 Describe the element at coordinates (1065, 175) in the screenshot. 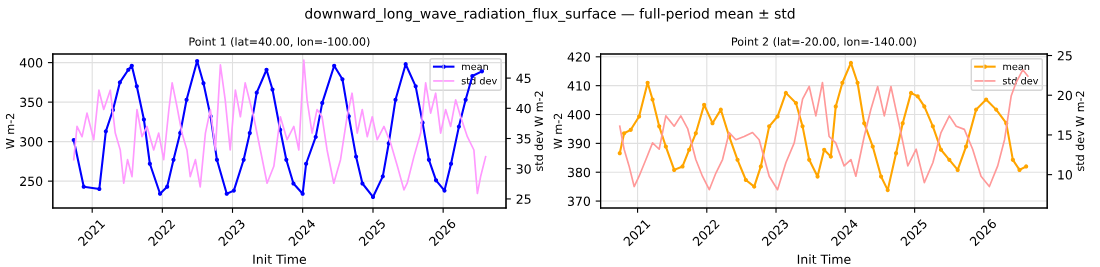

I see `y2-tick-label: 10` at that location.